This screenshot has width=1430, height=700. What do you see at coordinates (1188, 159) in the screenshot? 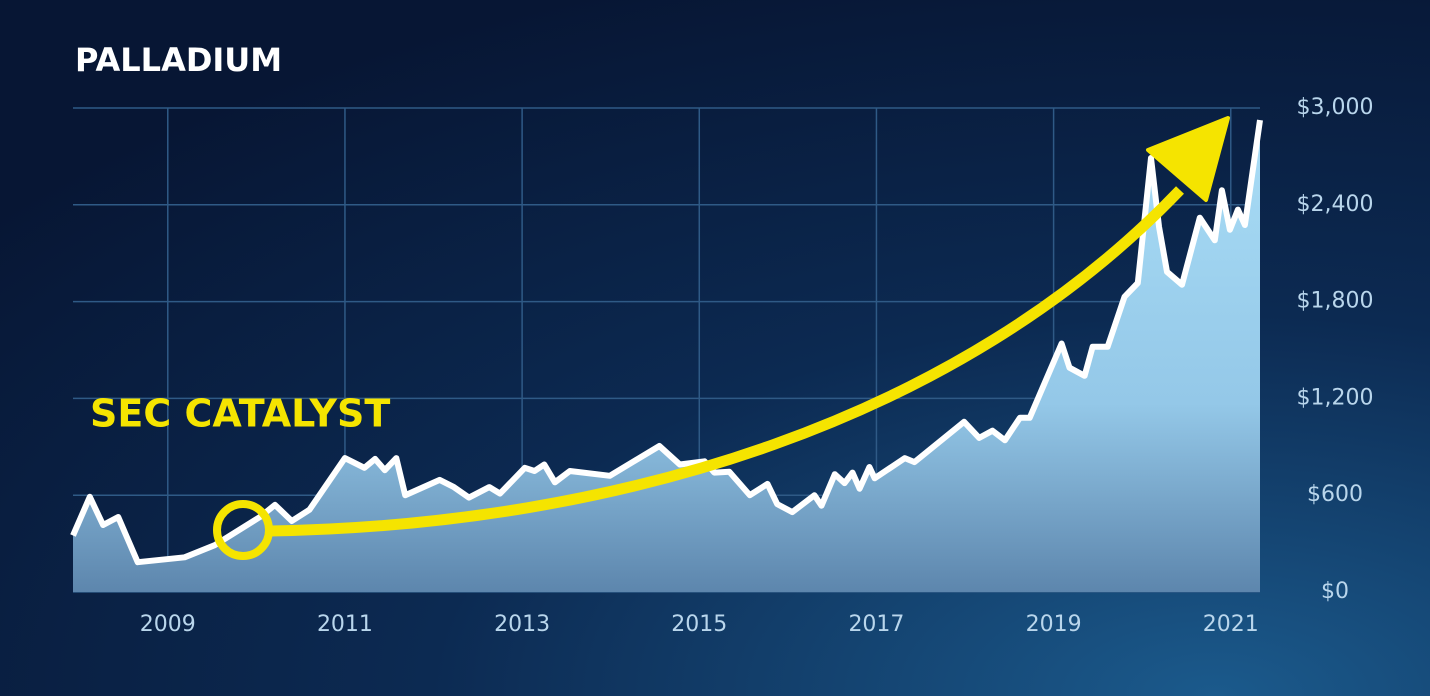
I see `arrow-head` at bounding box center [1188, 159].